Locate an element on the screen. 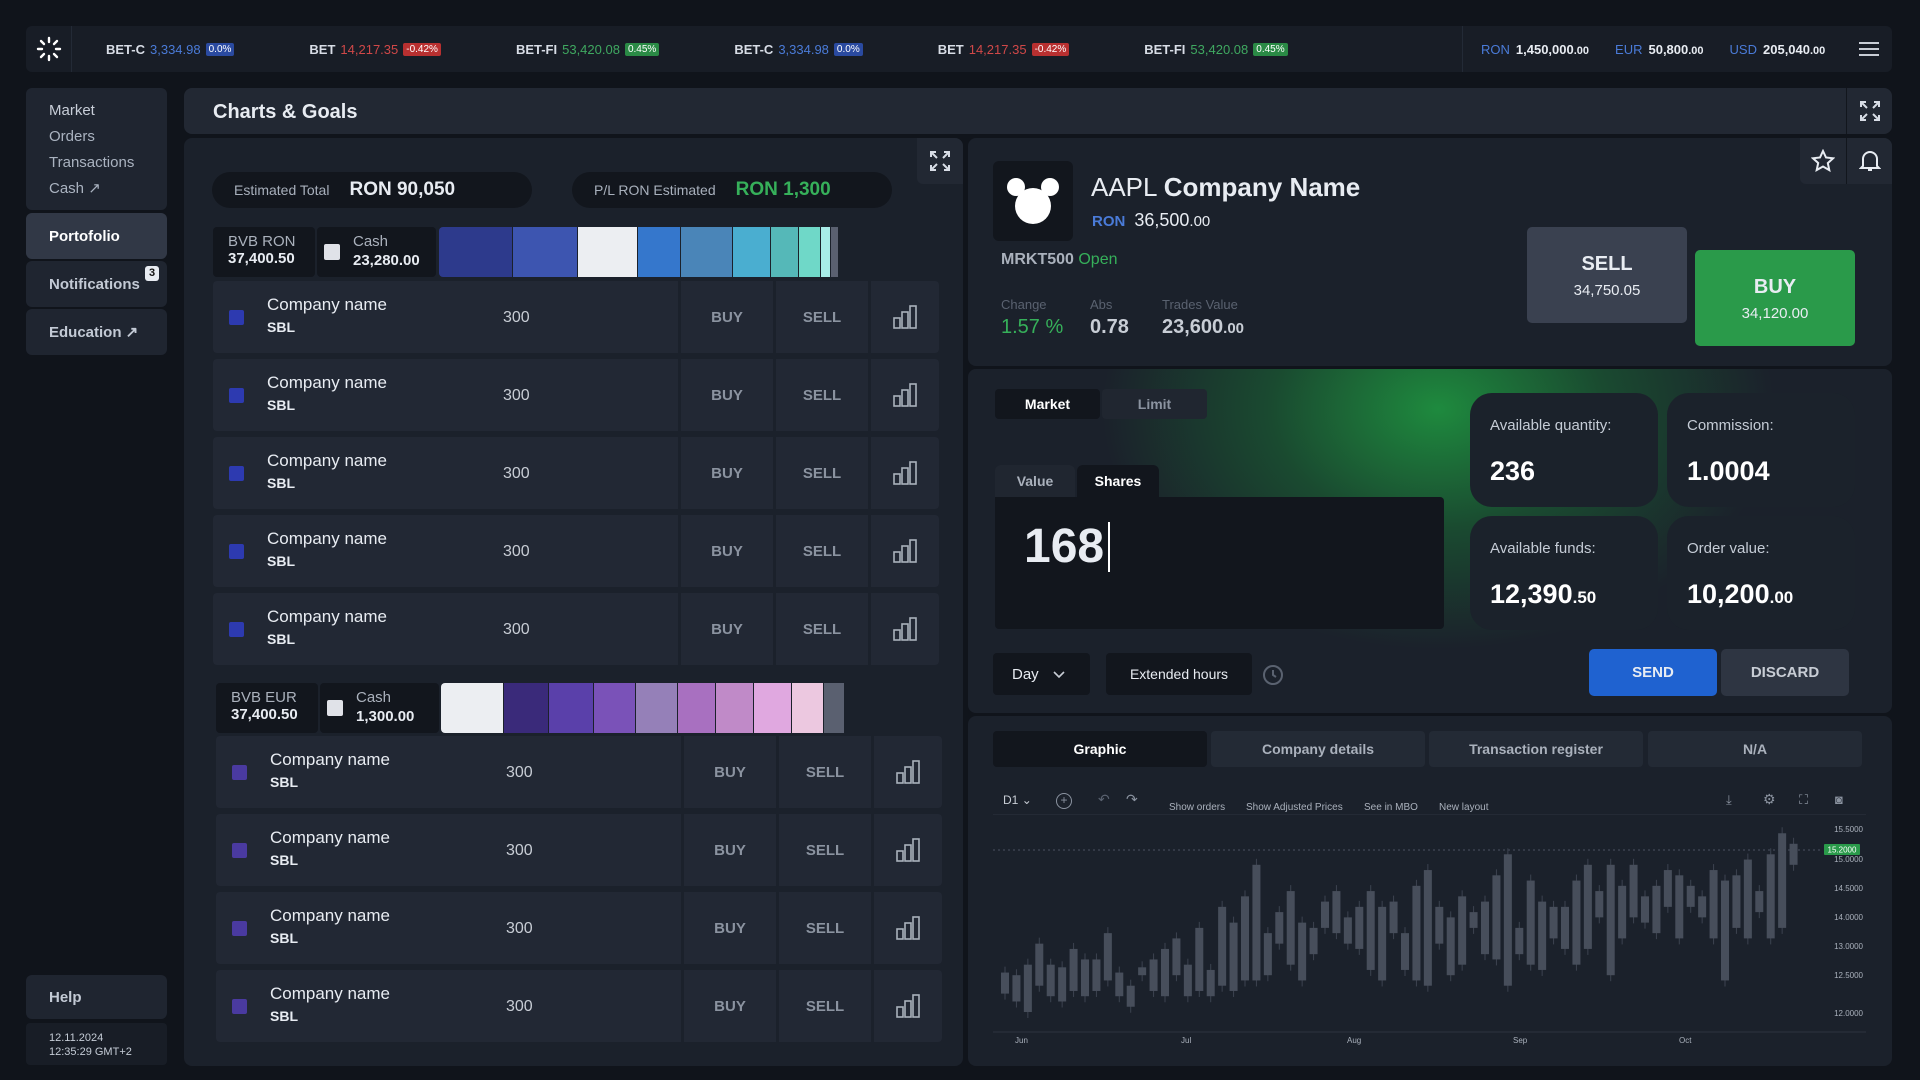 The width and height of the screenshot is (1920, 1080). chart-tab: N/A is located at coordinates (1755, 749).